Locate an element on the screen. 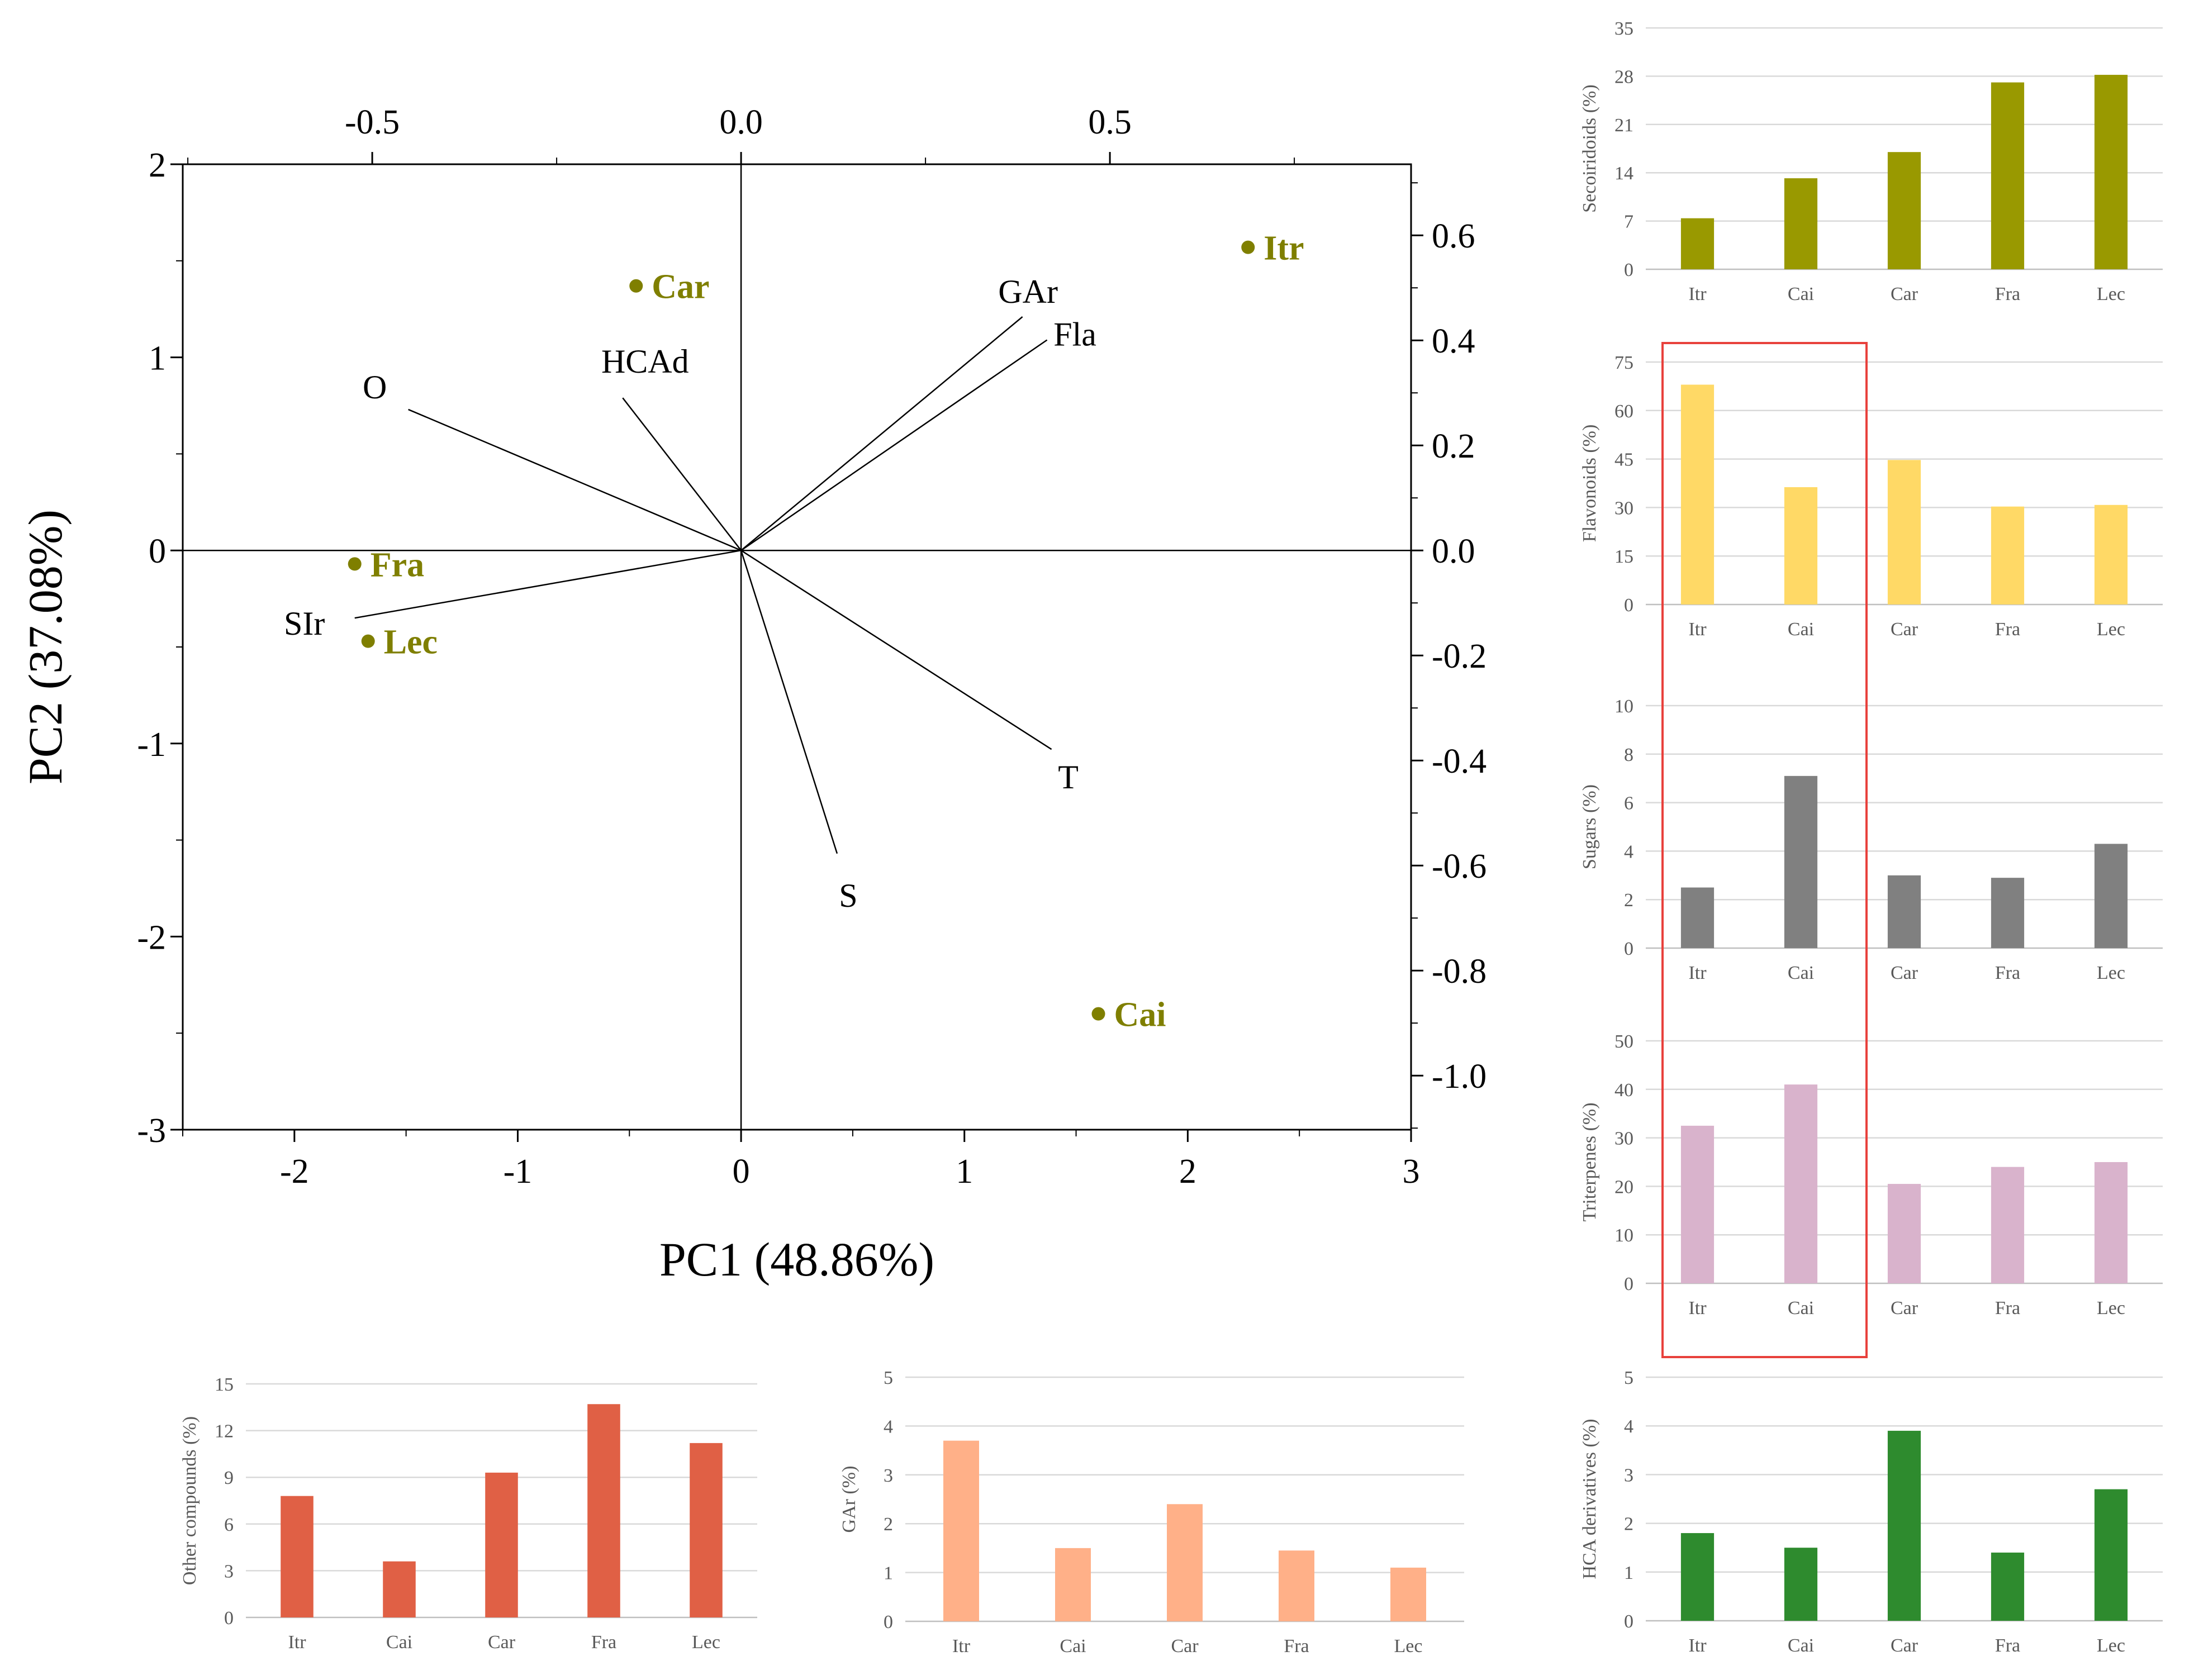 This screenshot has width=2194, height=1680. x-tick-label: 3 is located at coordinates (1411, 1172).